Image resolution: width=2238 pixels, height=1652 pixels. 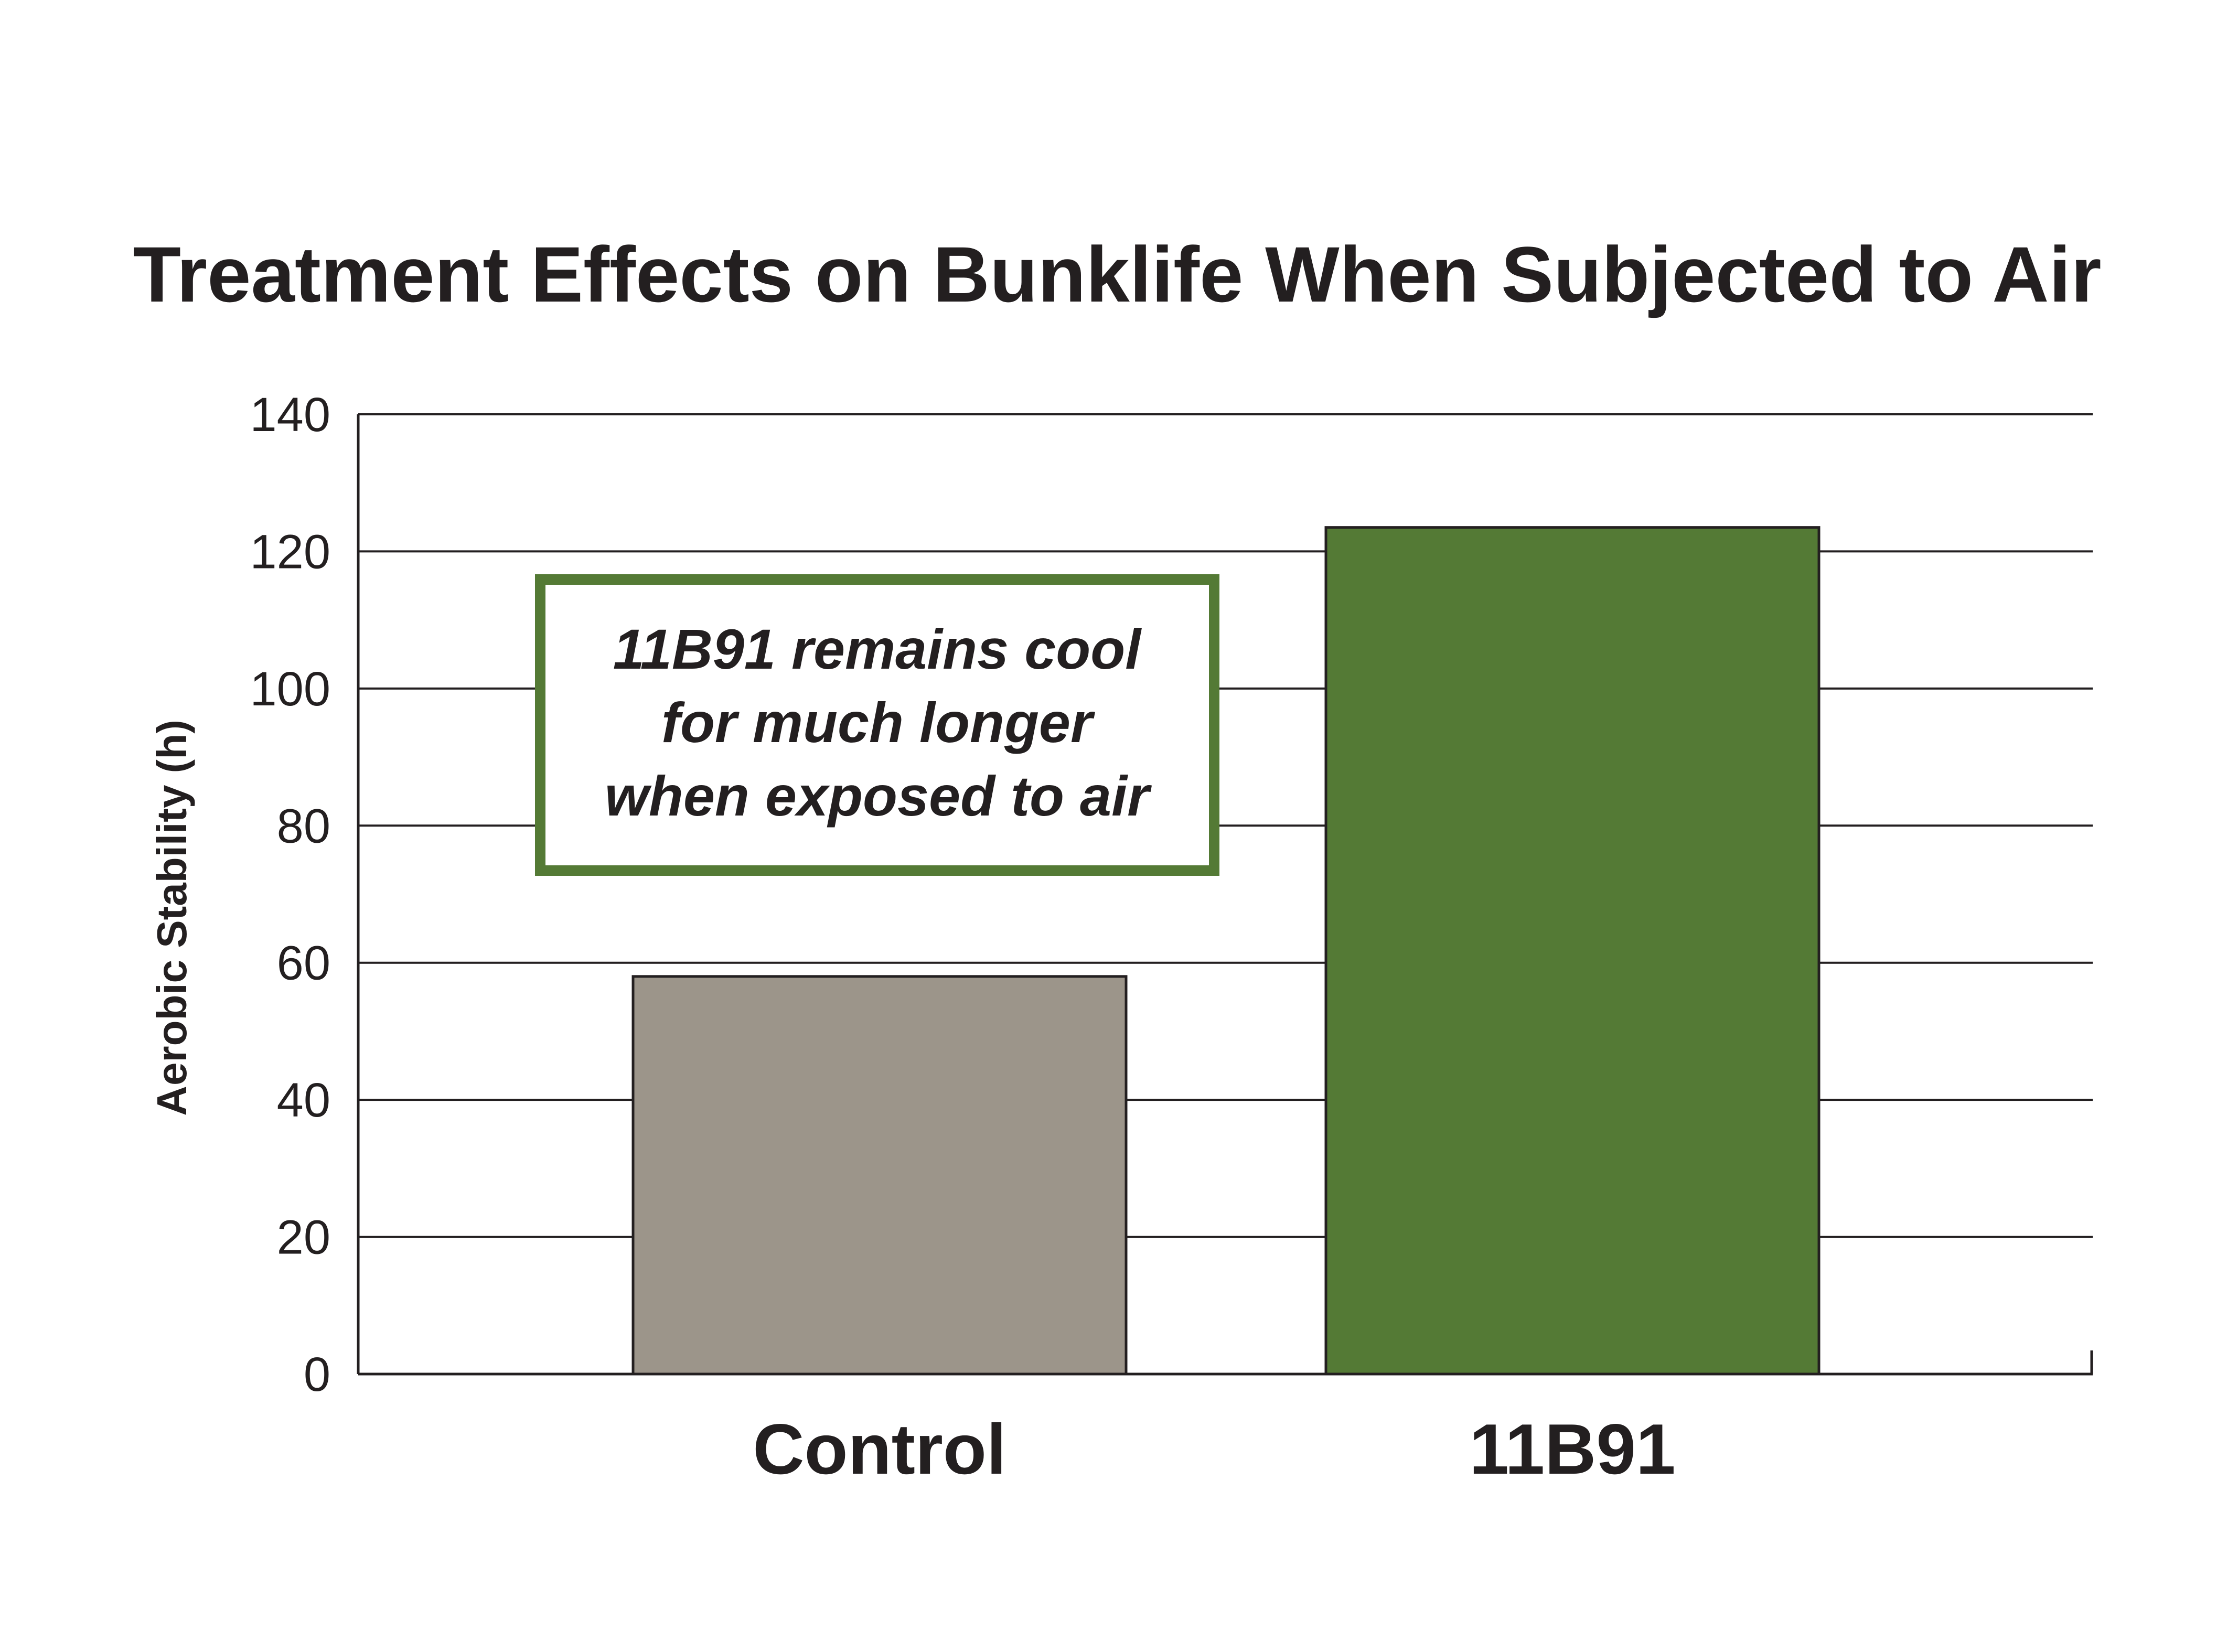 What do you see at coordinates (877, 649) in the screenshot?
I see `annotation-line-1: 11B91 remains cool` at bounding box center [877, 649].